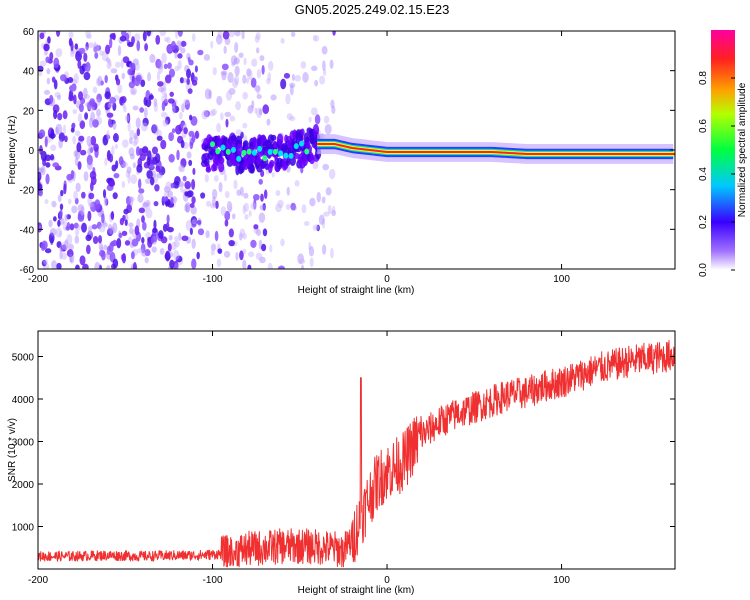 Image resolution: width=750 pixels, height=600 pixels. Describe the element at coordinates (29, 72) in the screenshot. I see `spectrogram-y-tick-label: 40` at that location.